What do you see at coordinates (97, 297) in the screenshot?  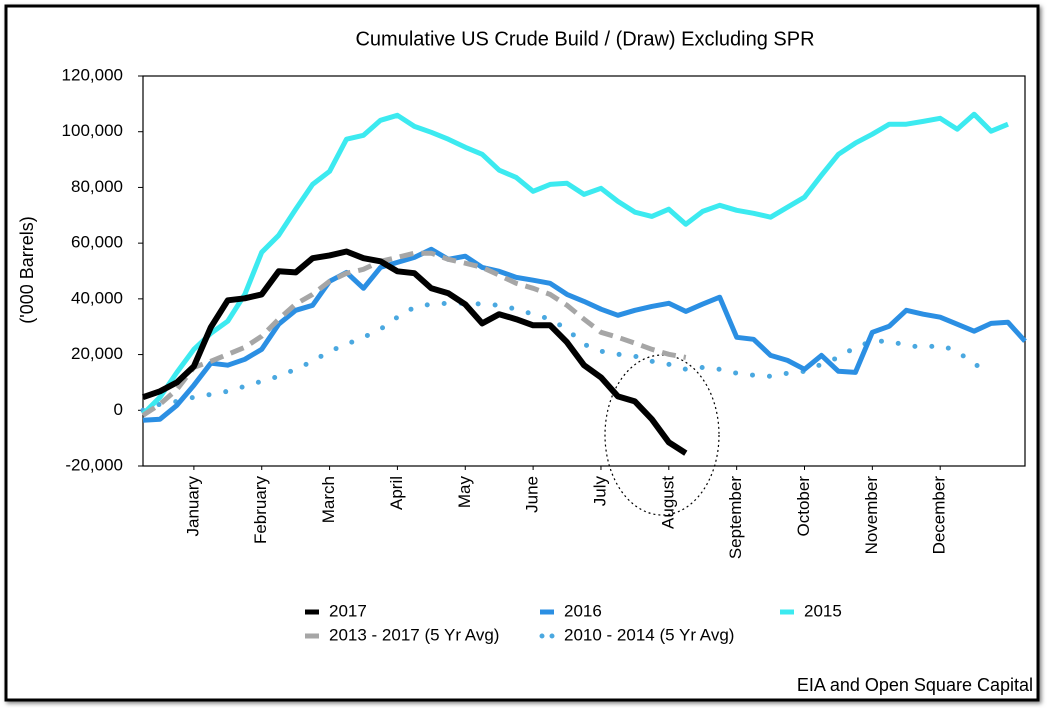 I see `y-tick-label: 40,000` at bounding box center [97, 297].